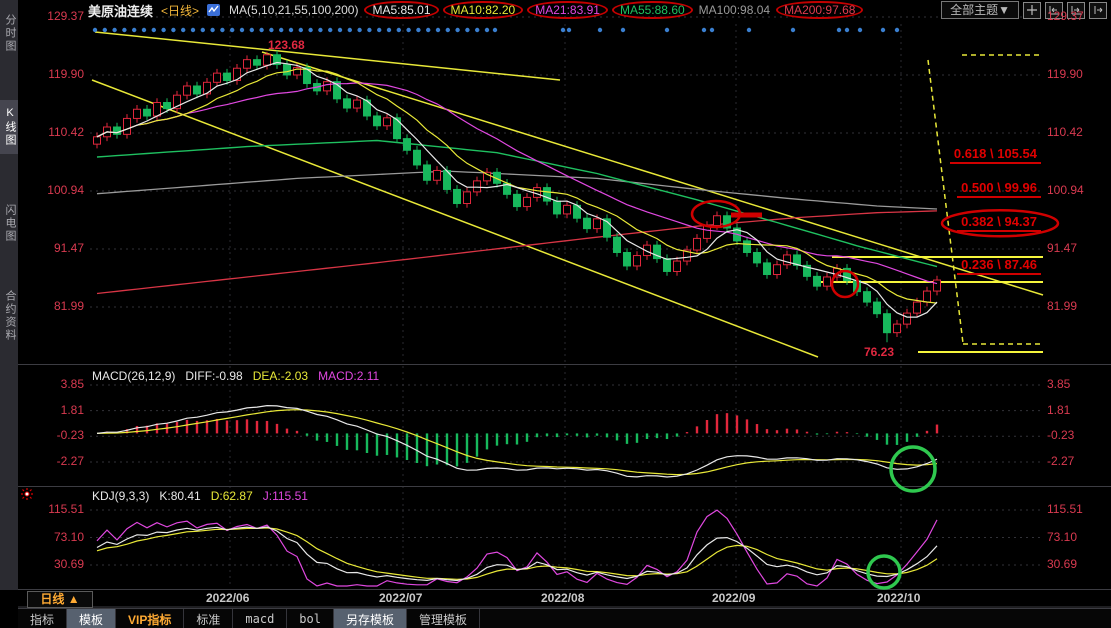  Describe the element at coordinates (134, 376) in the screenshot. I see `macd-name: MACD(26,12,9)` at that location.